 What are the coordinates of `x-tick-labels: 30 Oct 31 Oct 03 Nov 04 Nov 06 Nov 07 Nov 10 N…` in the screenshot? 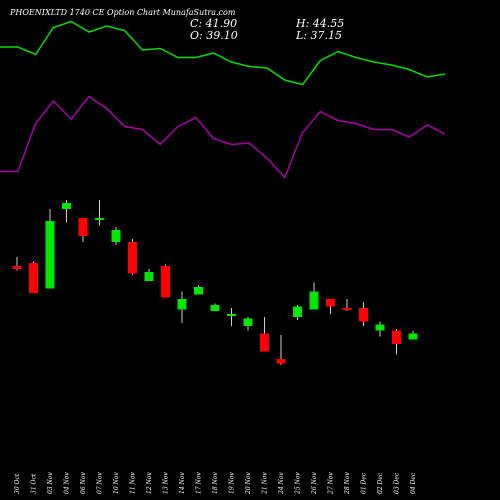 It's located at (215, 483).